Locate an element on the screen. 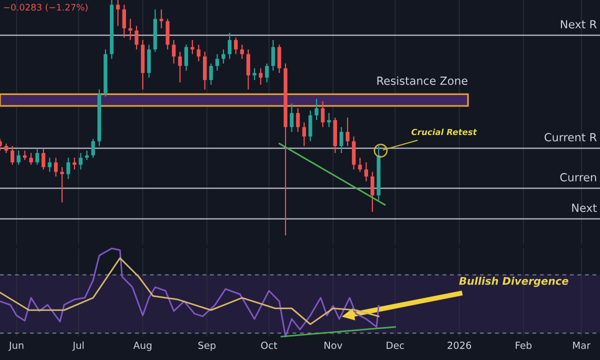 This screenshot has width=600, height=360. x-tick-label: Aug is located at coordinates (142, 346).